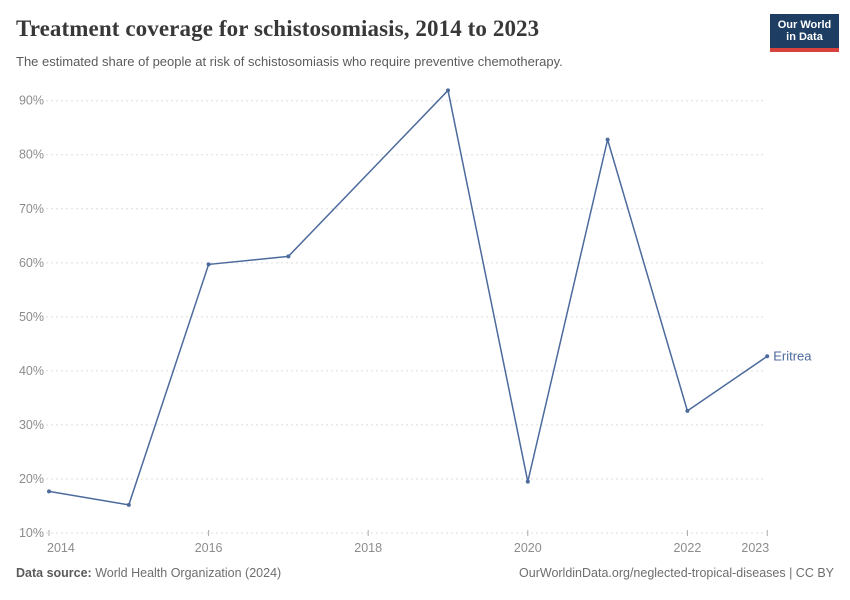  What do you see at coordinates (31, 155) in the screenshot?
I see `y-axis-tick-label: 80%` at bounding box center [31, 155].